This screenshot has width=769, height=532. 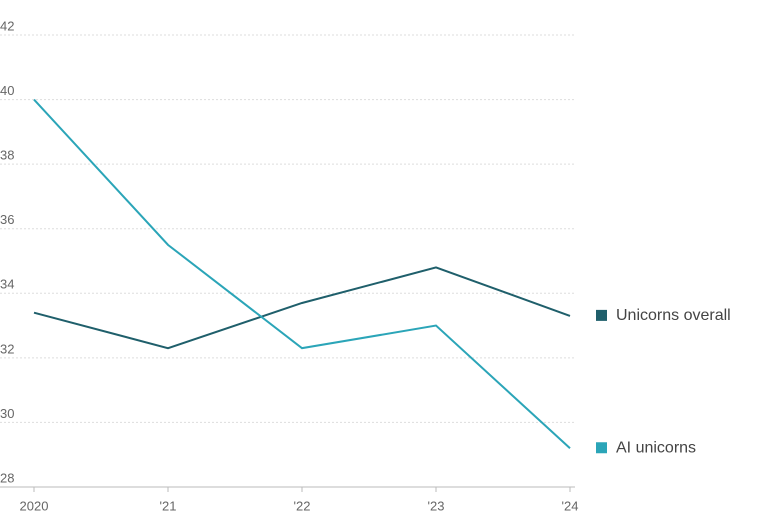 I want to click on y-tick-label: 34, so click(x=7, y=284).